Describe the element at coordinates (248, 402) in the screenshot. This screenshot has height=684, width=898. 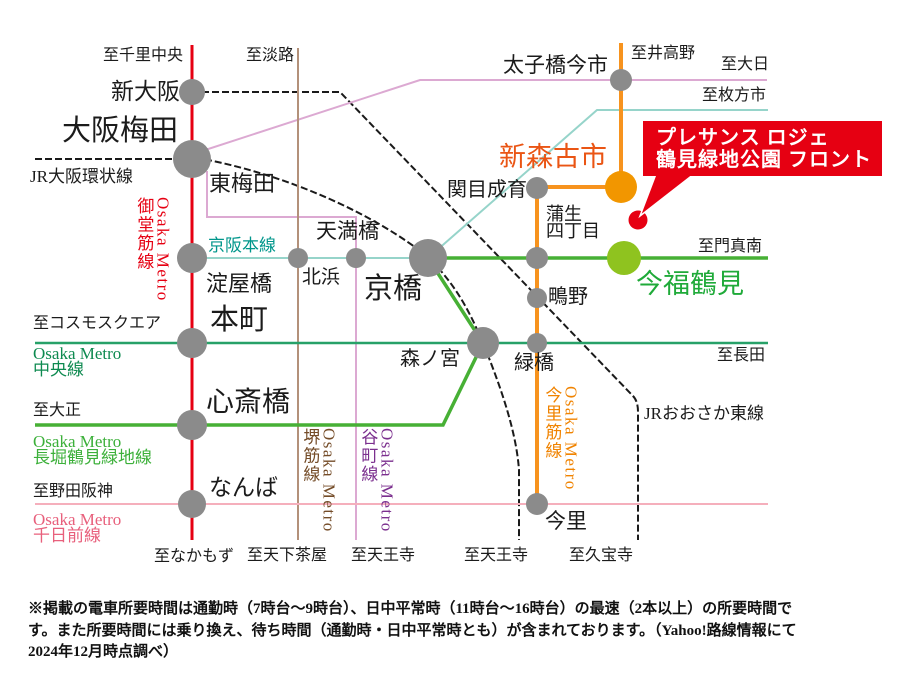
I see `station-label-shinsaibashi: 心斎橋` at that location.